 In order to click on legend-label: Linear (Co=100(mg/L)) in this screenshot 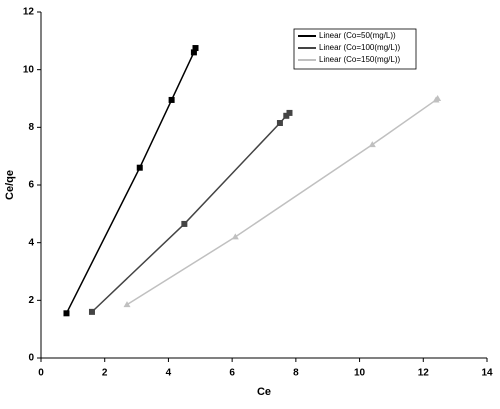, I will do `click(359, 47)`.